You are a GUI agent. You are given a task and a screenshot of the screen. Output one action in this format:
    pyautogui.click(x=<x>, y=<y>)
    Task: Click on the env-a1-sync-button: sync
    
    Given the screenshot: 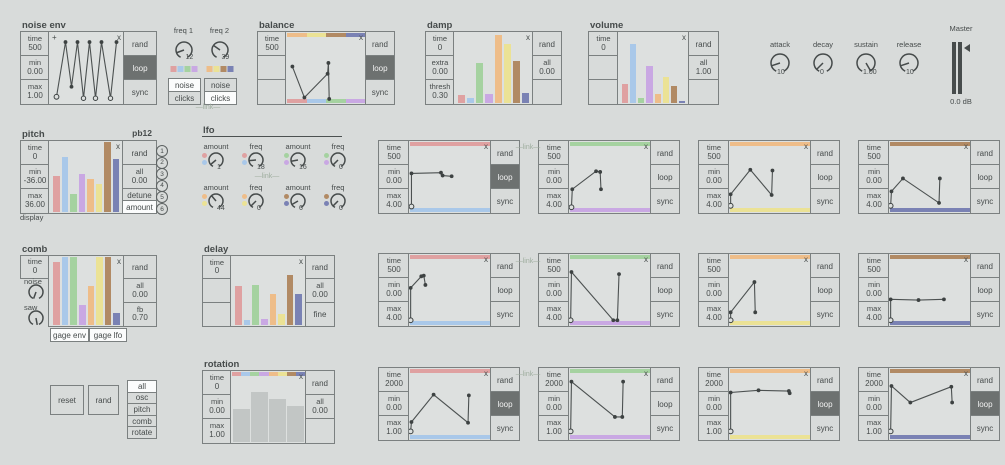 What is the action you would take?
    pyautogui.click(x=505, y=201)
    